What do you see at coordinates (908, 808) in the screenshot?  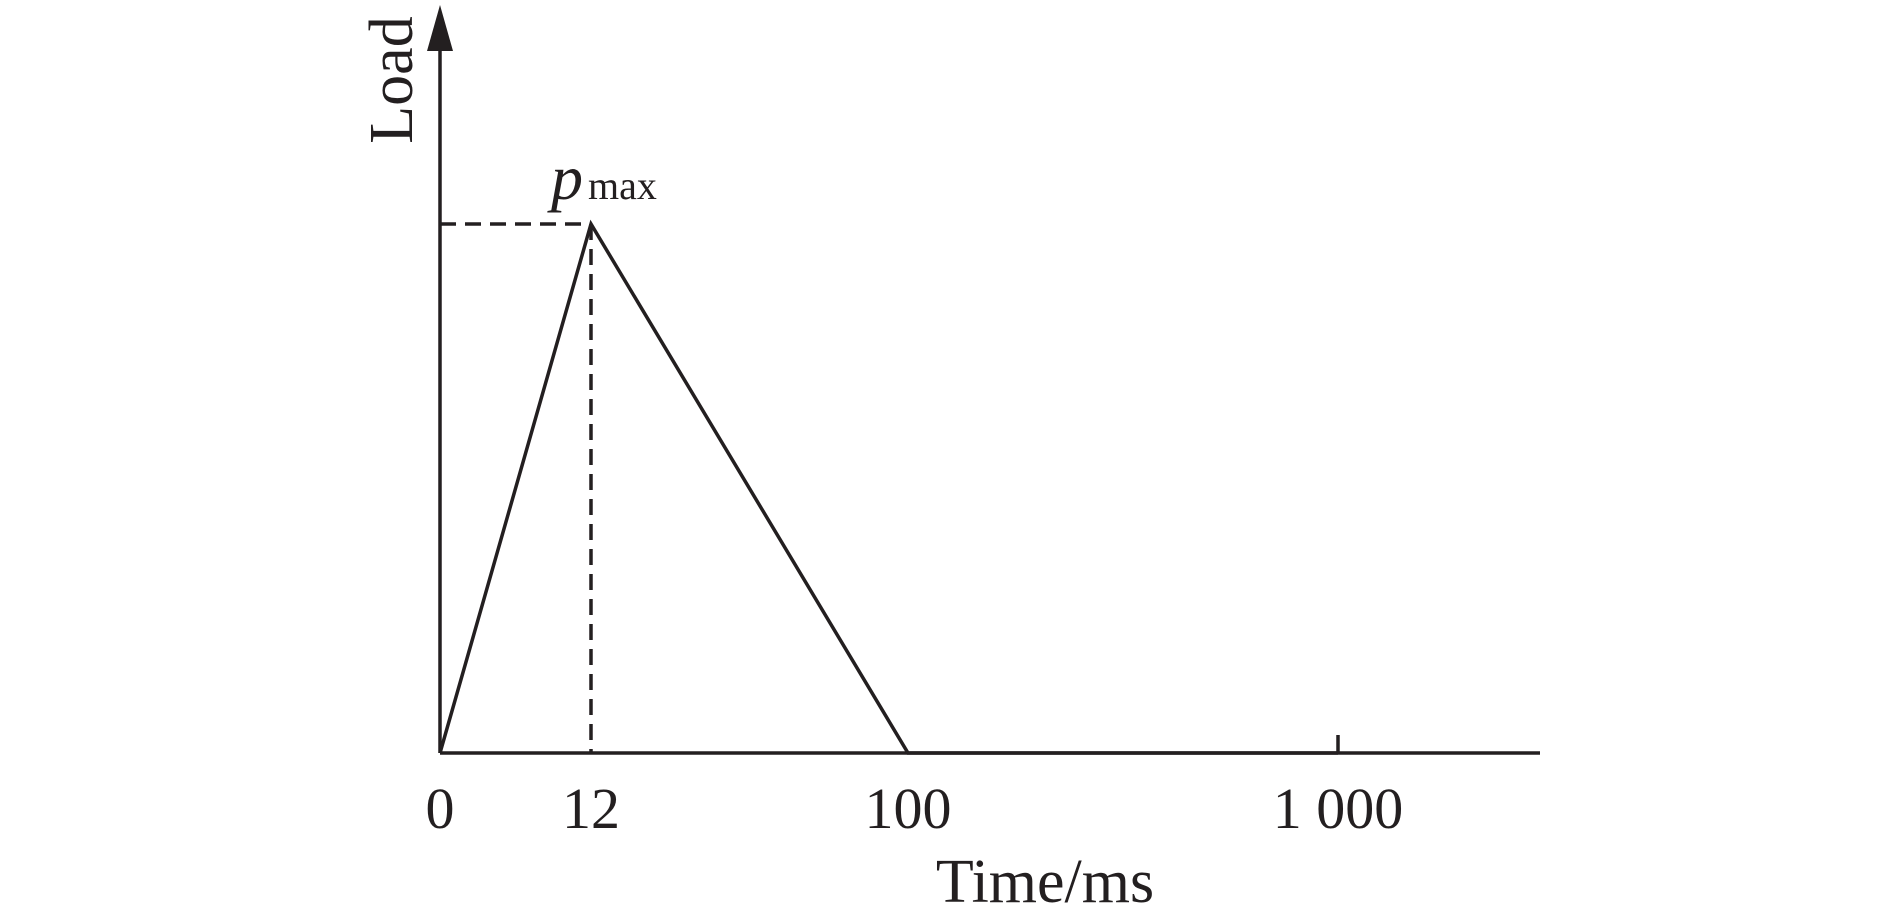 I see `x-tick-label-2: 100` at bounding box center [908, 808].